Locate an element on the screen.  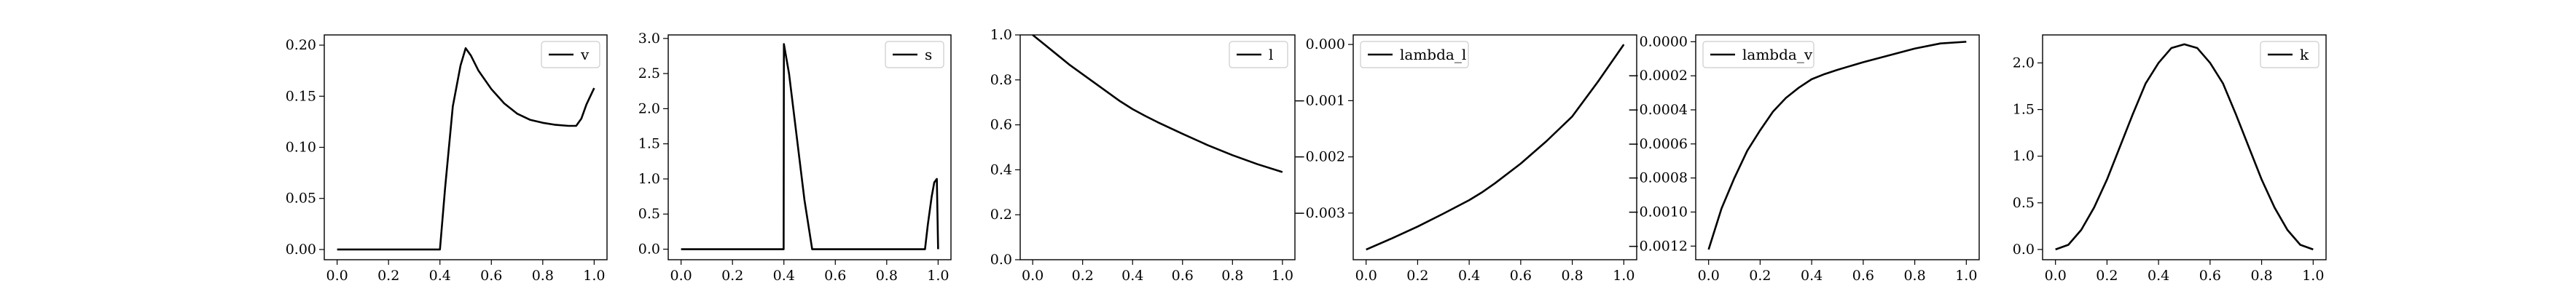
y-tick-label: 0.00 is located at coordinates (301, 250).